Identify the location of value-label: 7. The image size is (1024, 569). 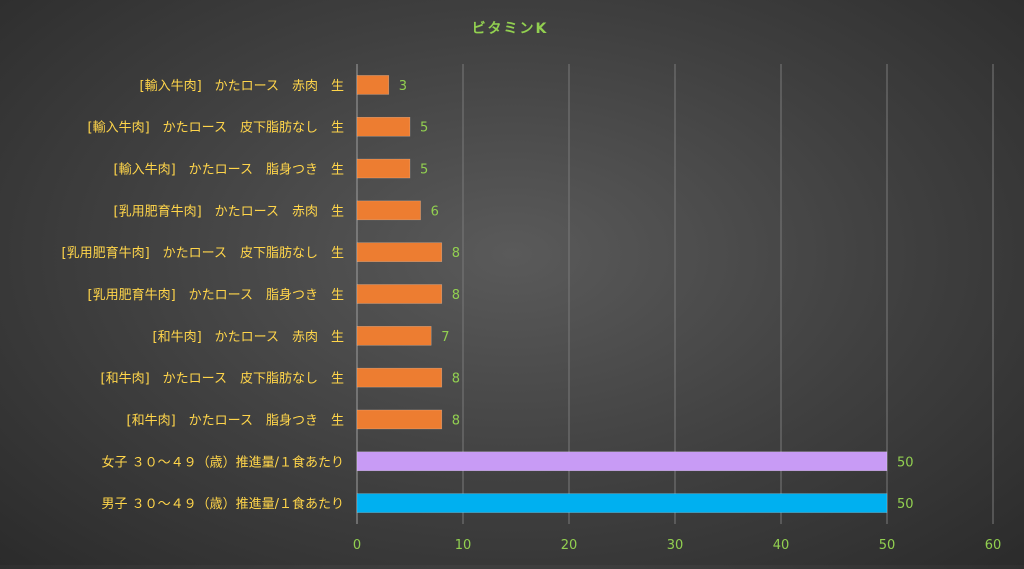
(445, 337).